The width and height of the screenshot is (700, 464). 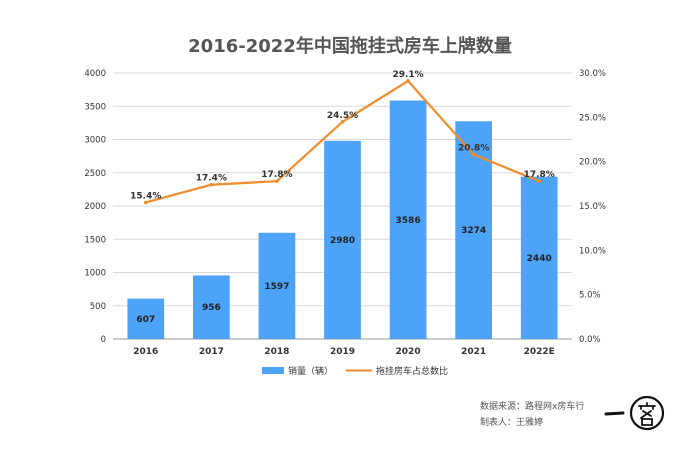 What do you see at coordinates (473, 352) in the screenshot?
I see `x-tick-label: 2021` at bounding box center [473, 352].